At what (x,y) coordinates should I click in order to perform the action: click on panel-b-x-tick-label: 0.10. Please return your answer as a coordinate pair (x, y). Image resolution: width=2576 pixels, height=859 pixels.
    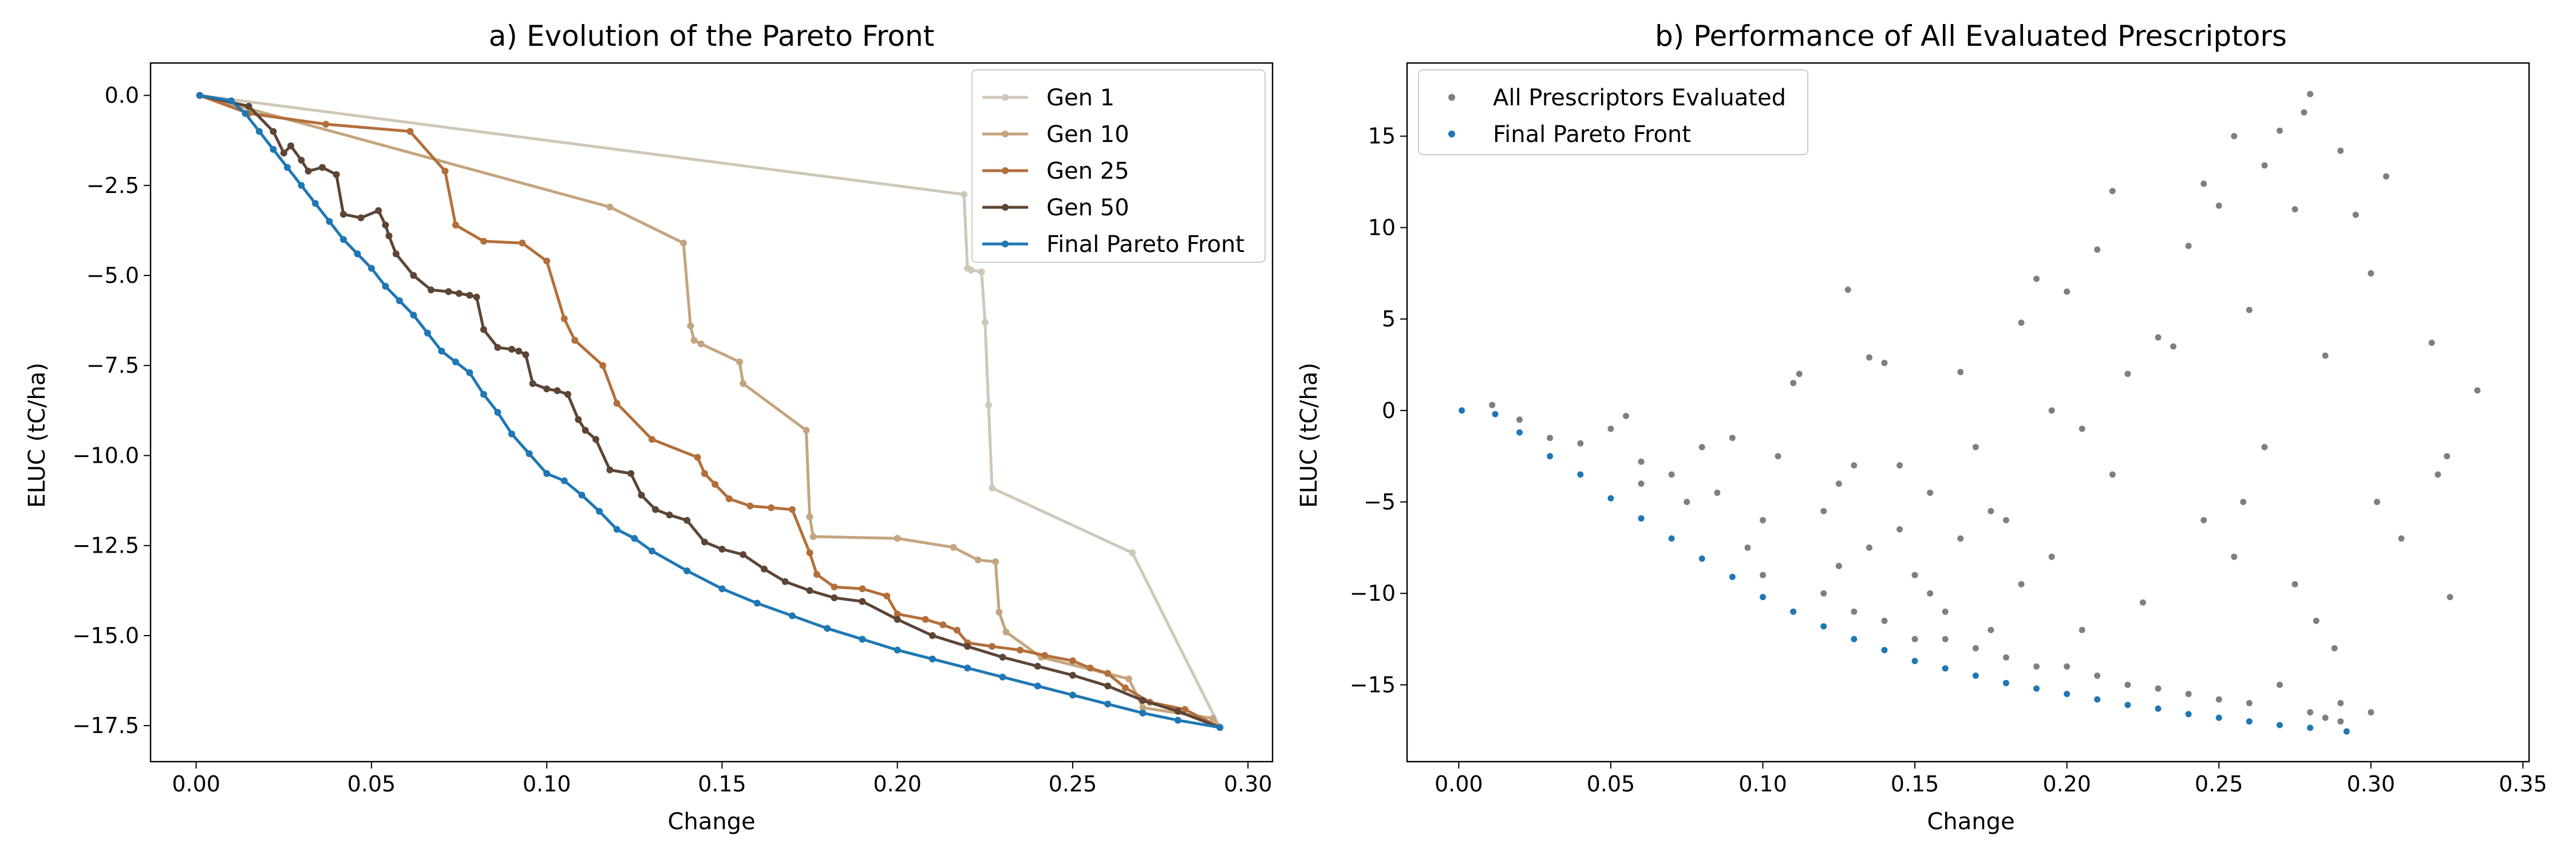
    Looking at the image, I should click on (1763, 784).